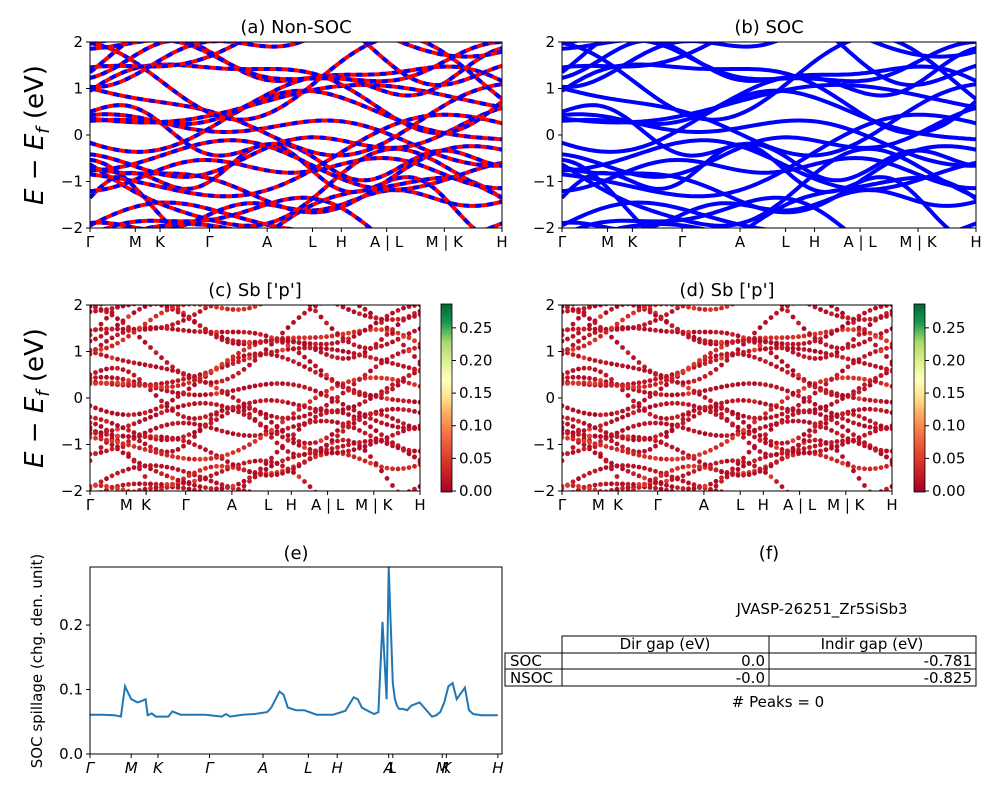  I want to click on band-line, so click(296, 63).